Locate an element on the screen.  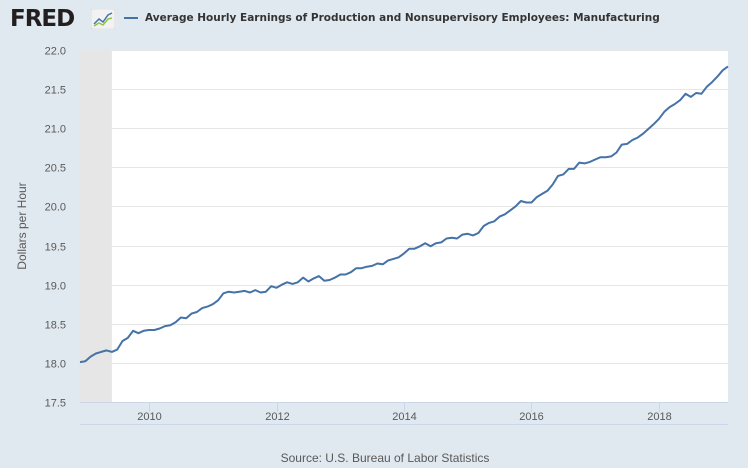
y-tick-label: 21.0 is located at coordinates (55, 130).